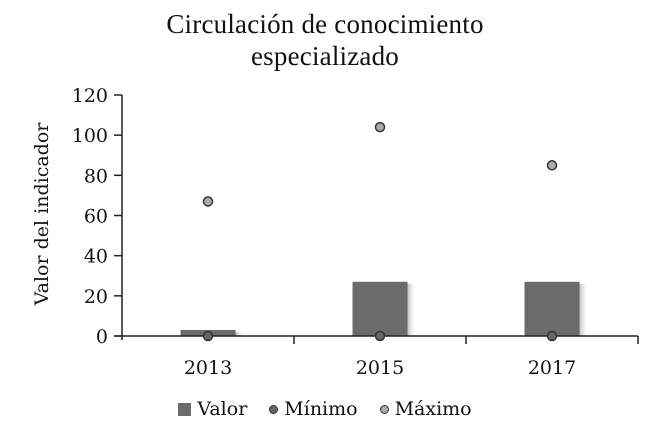  What do you see at coordinates (274, 409) in the screenshot?
I see `legend-circle-dark-icon` at bounding box center [274, 409].